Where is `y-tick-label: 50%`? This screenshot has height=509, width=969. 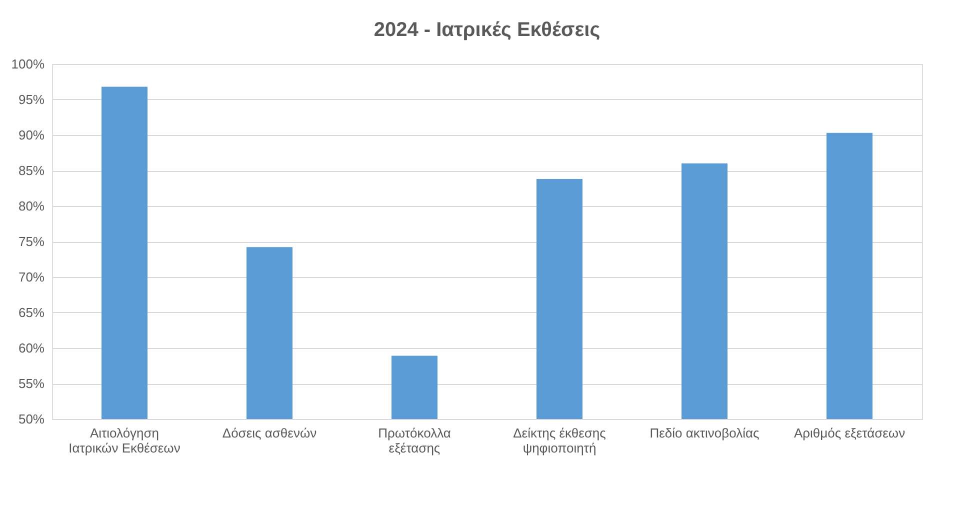 y-tick-label: 50% is located at coordinates (31, 419).